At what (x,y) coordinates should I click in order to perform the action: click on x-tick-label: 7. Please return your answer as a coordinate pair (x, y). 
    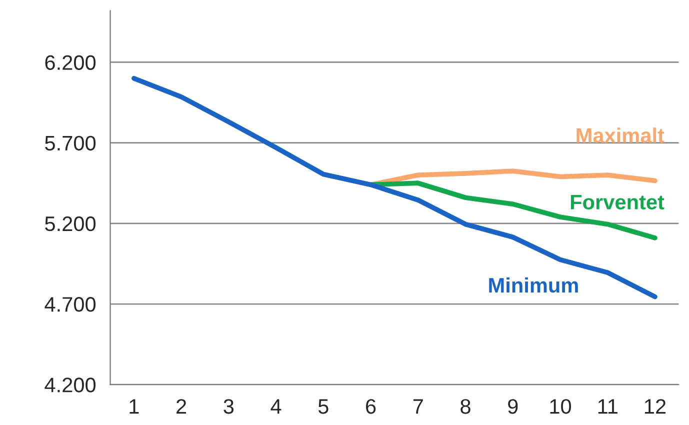
    Looking at the image, I should click on (418, 406).